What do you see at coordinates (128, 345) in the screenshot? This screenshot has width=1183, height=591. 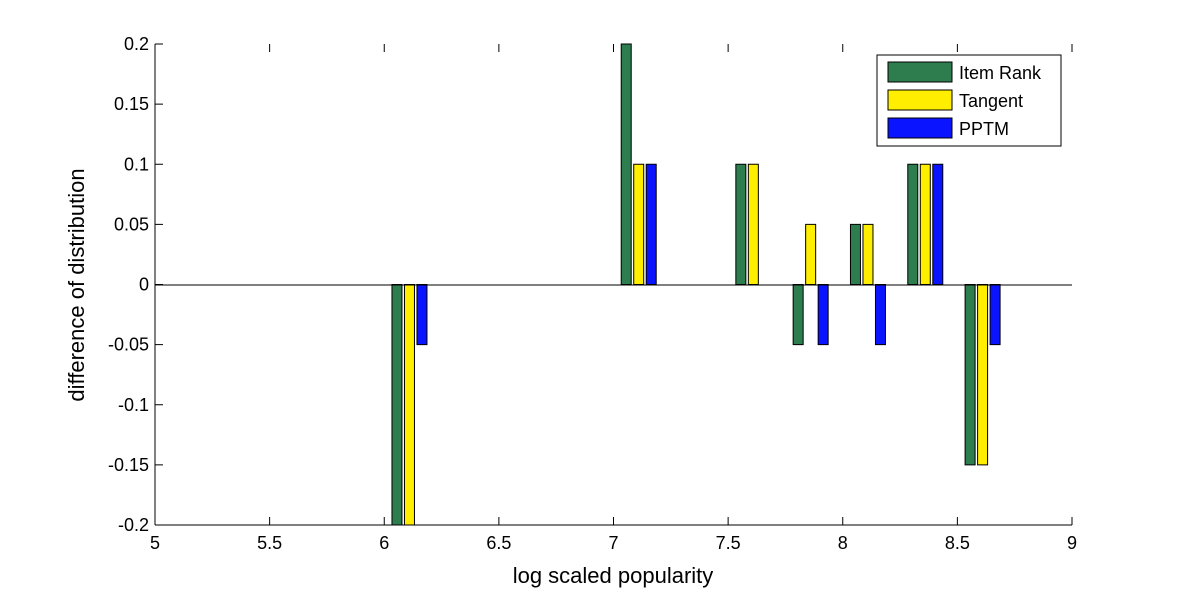 I see `y-tick-label: -0.05` at bounding box center [128, 345].